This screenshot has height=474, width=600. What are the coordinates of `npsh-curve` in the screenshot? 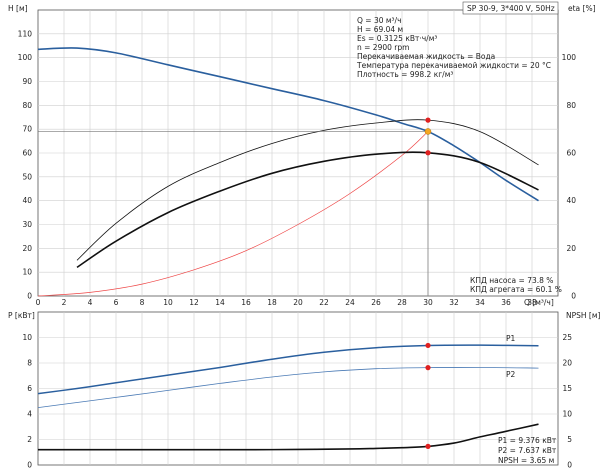 It's located at (288, 437).